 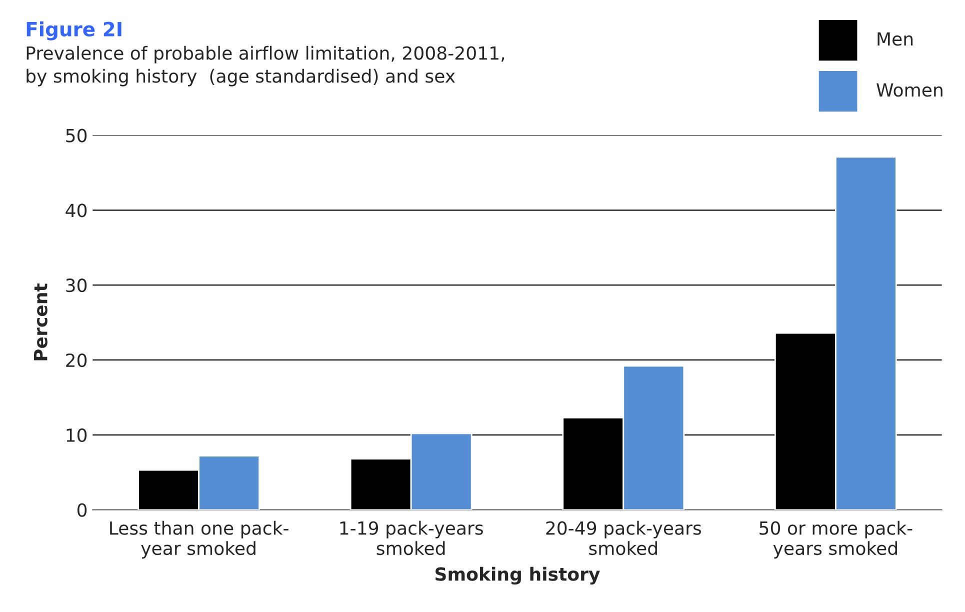 I want to click on chart-title: Figure 2I, so click(x=74, y=30).